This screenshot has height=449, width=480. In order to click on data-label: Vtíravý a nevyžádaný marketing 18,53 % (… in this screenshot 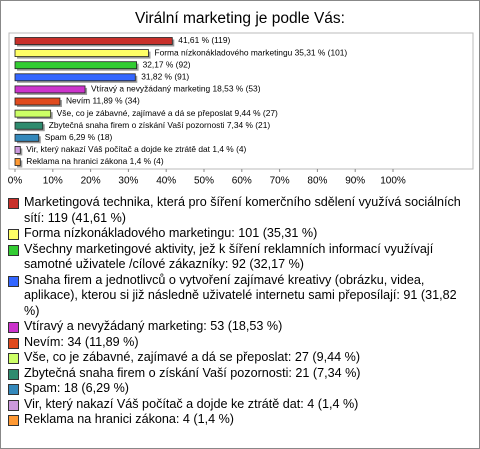, I will do `click(176, 89)`.